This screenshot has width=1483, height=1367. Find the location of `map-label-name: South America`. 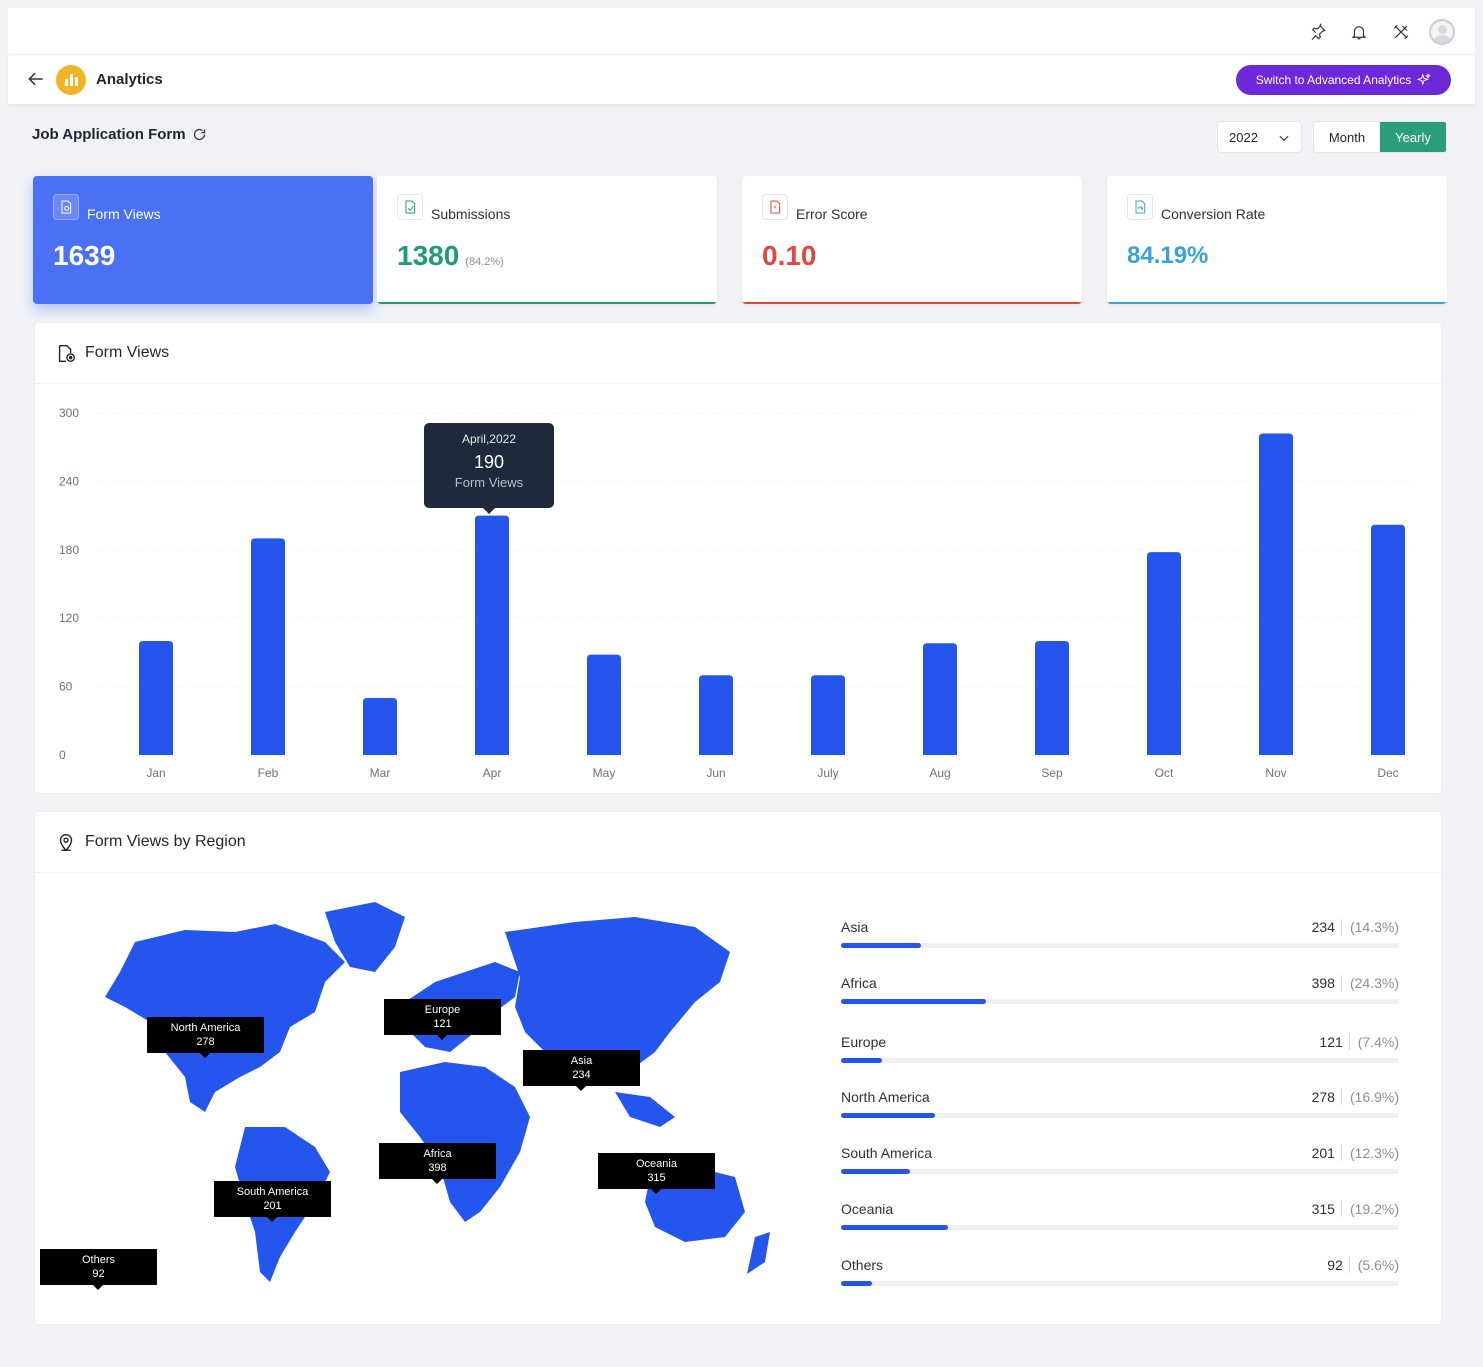

map-label-name: South America is located at coordinates (272, 1192).